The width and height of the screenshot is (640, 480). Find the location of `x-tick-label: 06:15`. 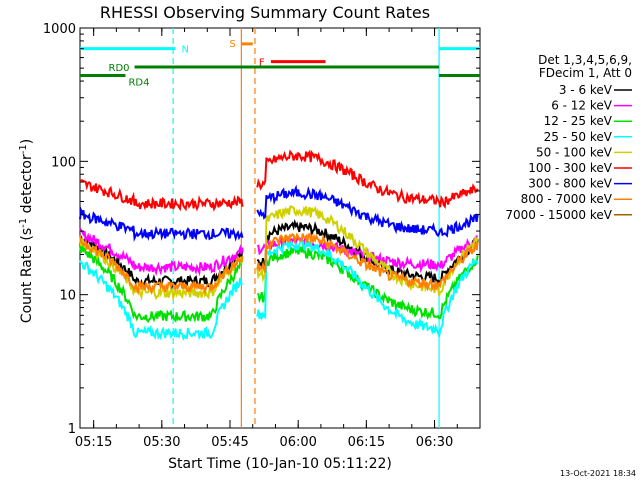

x-tick-label: 06:15 is located at coordinates (366, 442).